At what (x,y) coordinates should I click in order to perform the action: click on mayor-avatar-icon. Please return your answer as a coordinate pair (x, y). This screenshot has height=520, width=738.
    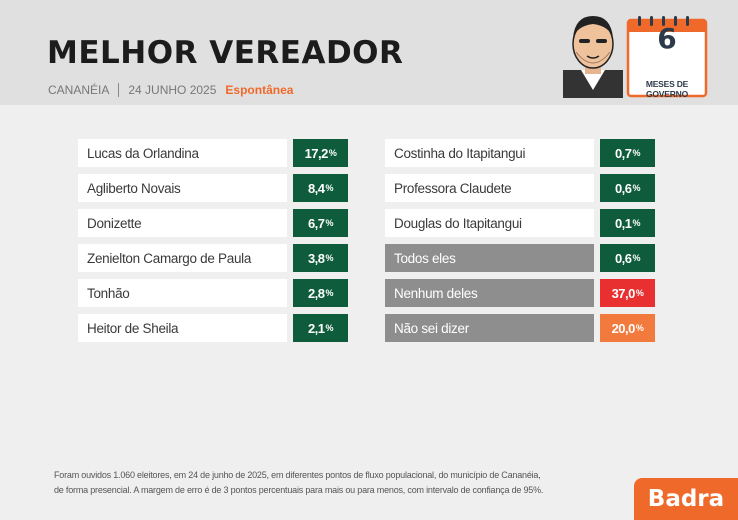
    Looking at the image, I should click on (593, 57).